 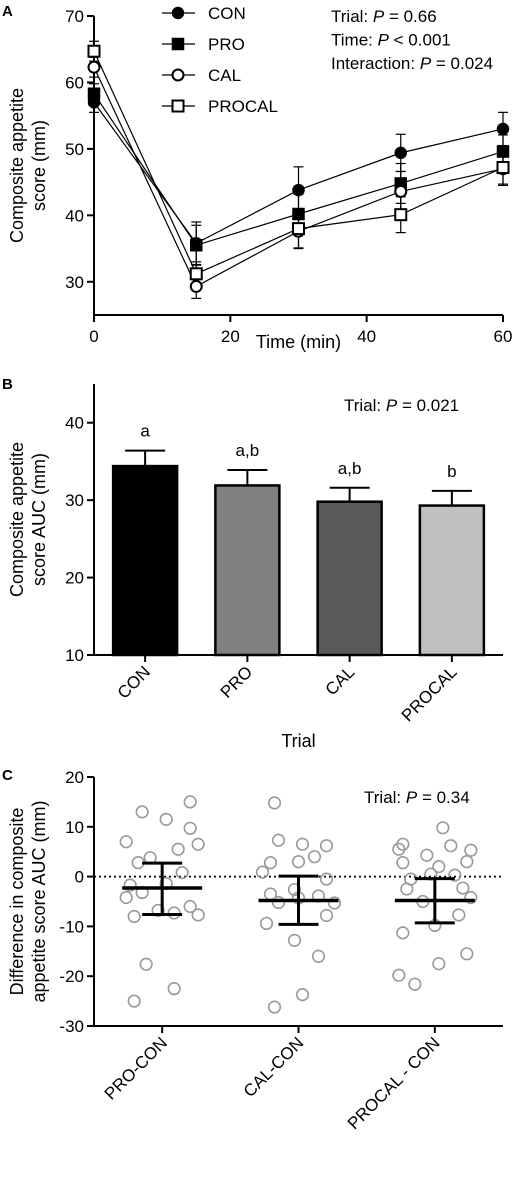 What do you see at coordinates (401, 405) in the screenshot?
I see `stat-line: Trial: P = 0.021` at bounding box center [401, 405].